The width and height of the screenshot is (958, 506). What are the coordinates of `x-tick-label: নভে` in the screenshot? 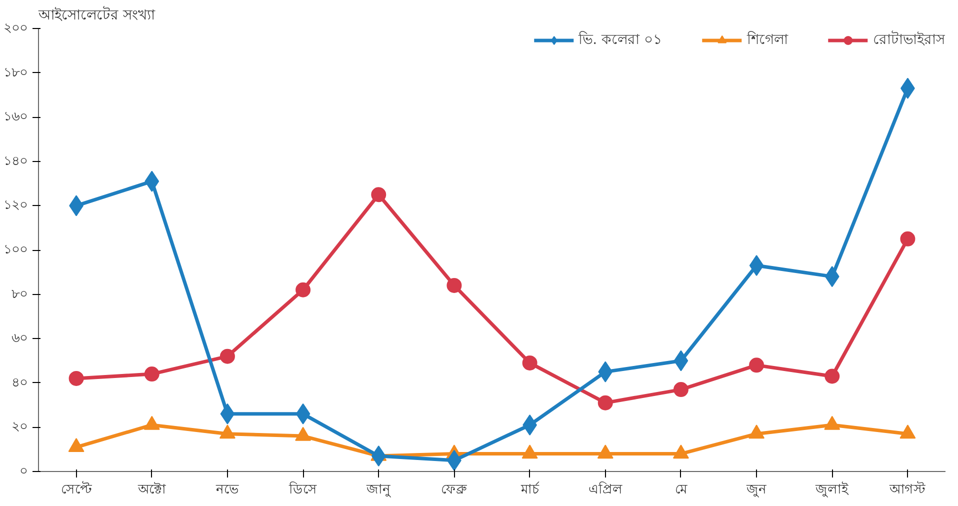 It's located at (226, 490).